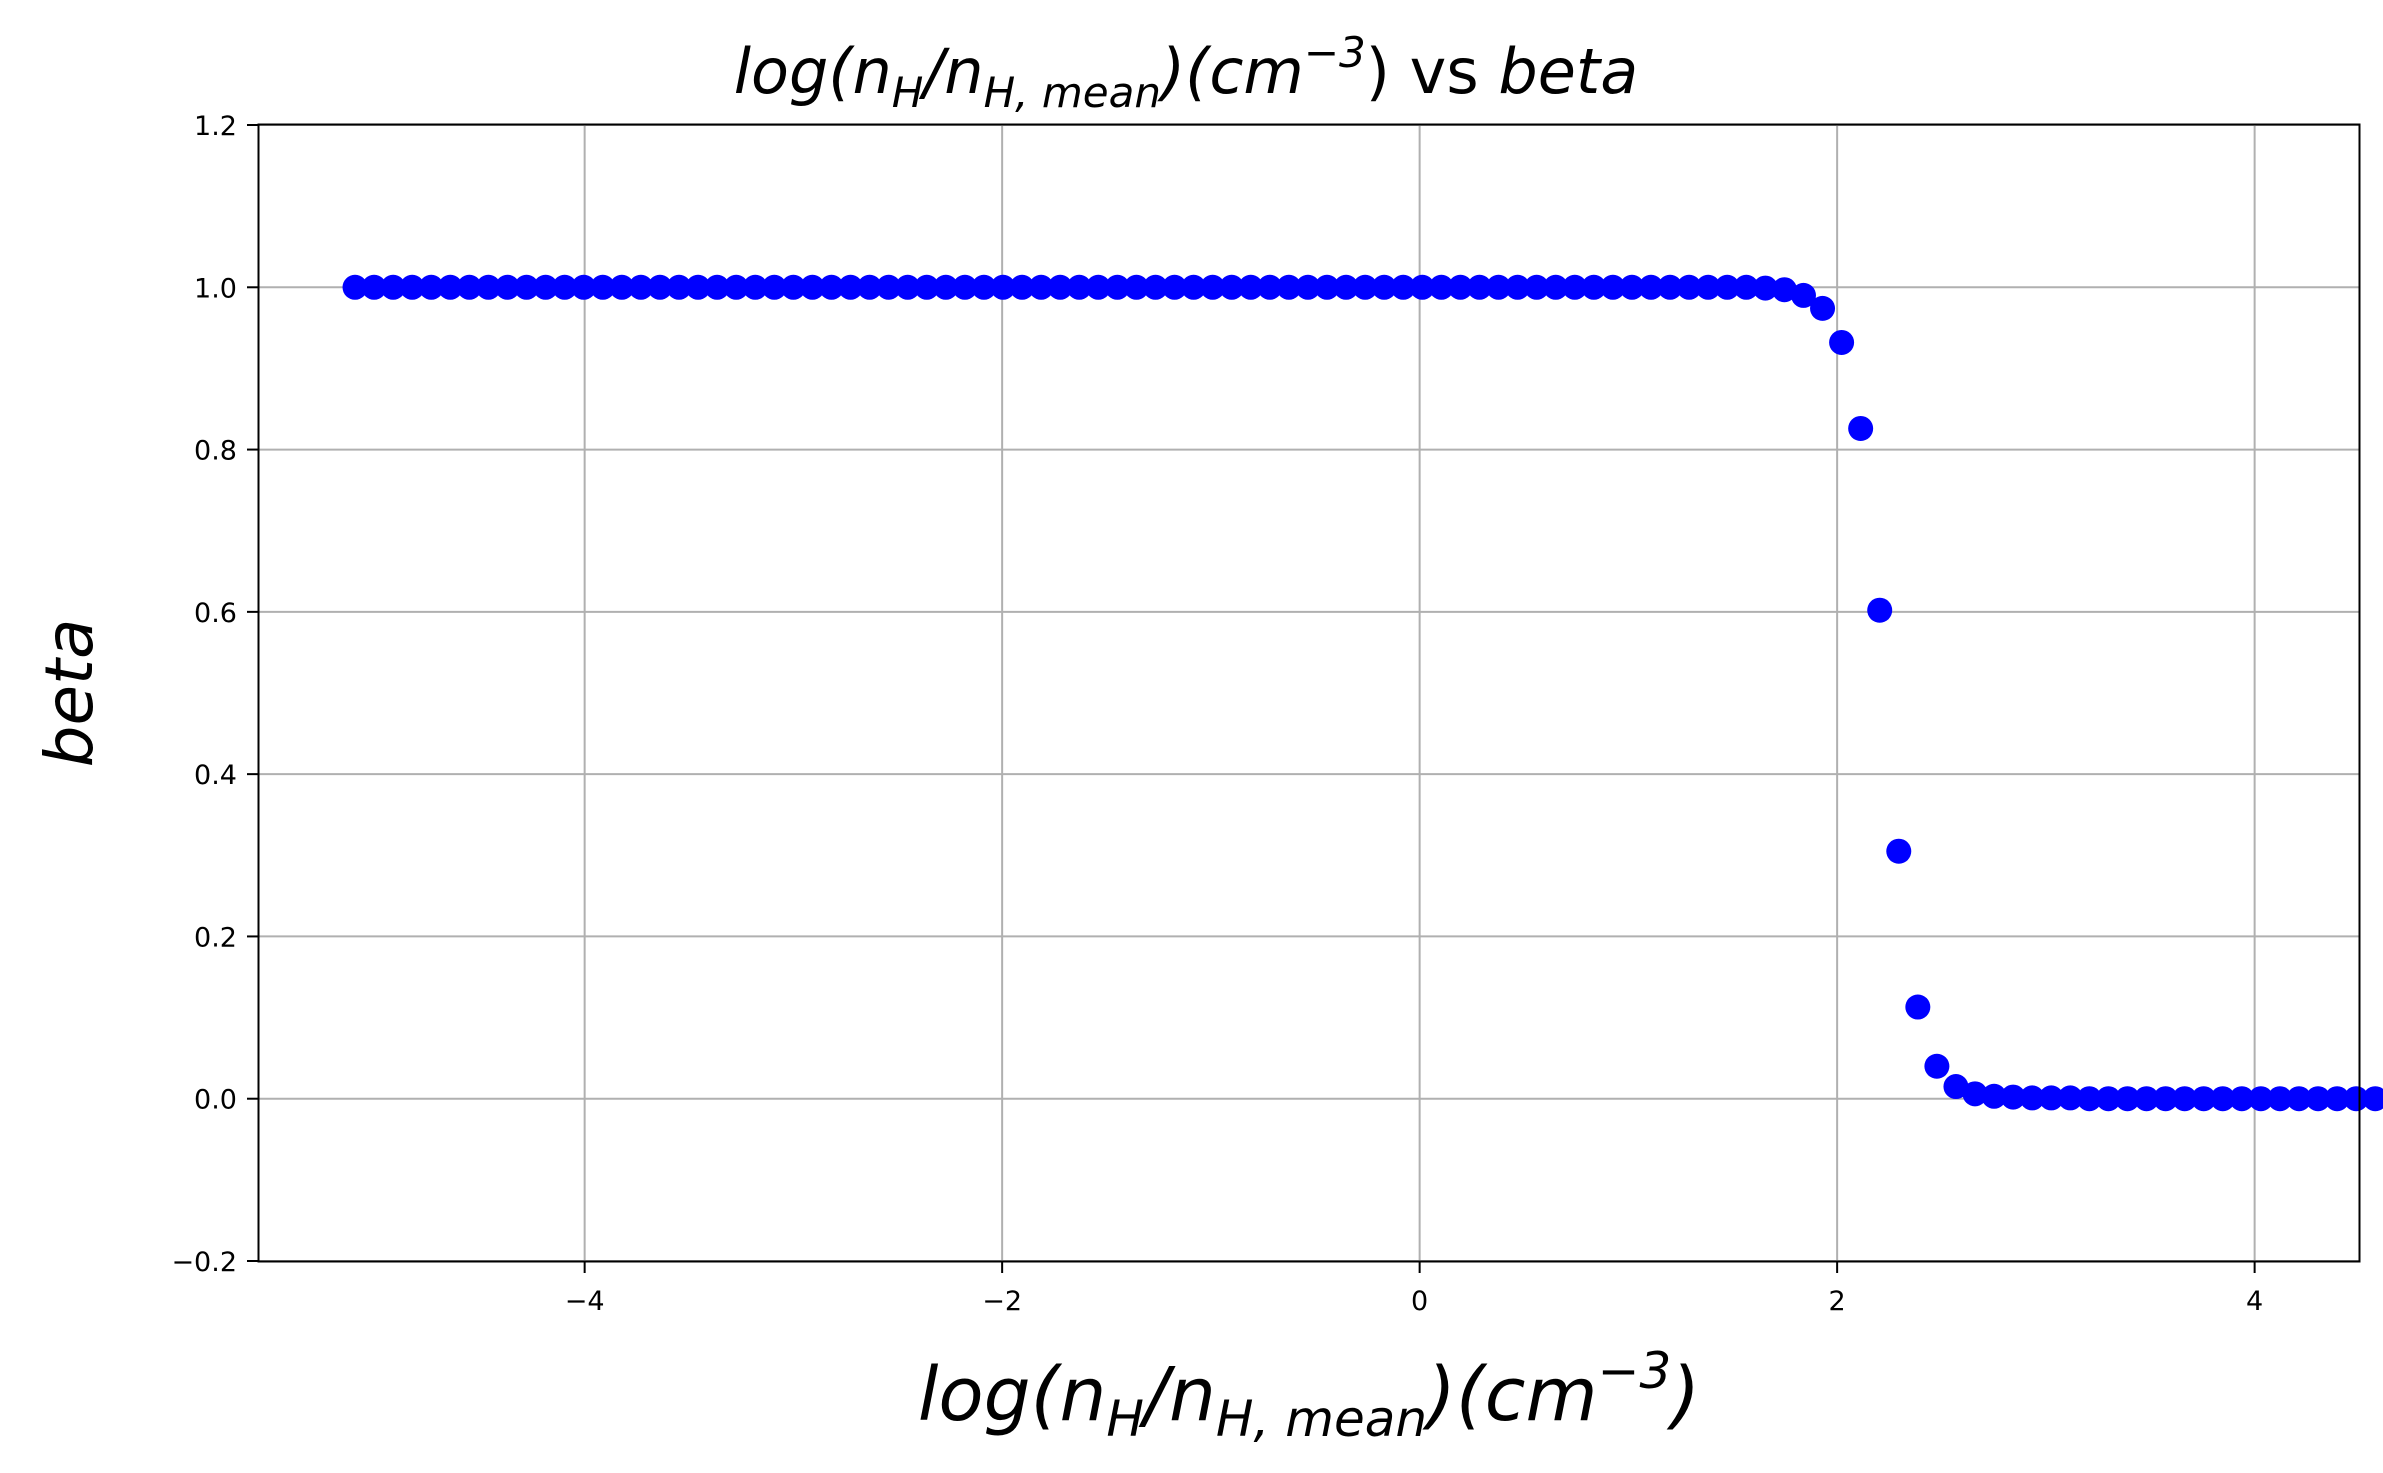  Describe the element at coordinates (908, 92) in the screenshot. I see `title-sub-h: H` at that location.